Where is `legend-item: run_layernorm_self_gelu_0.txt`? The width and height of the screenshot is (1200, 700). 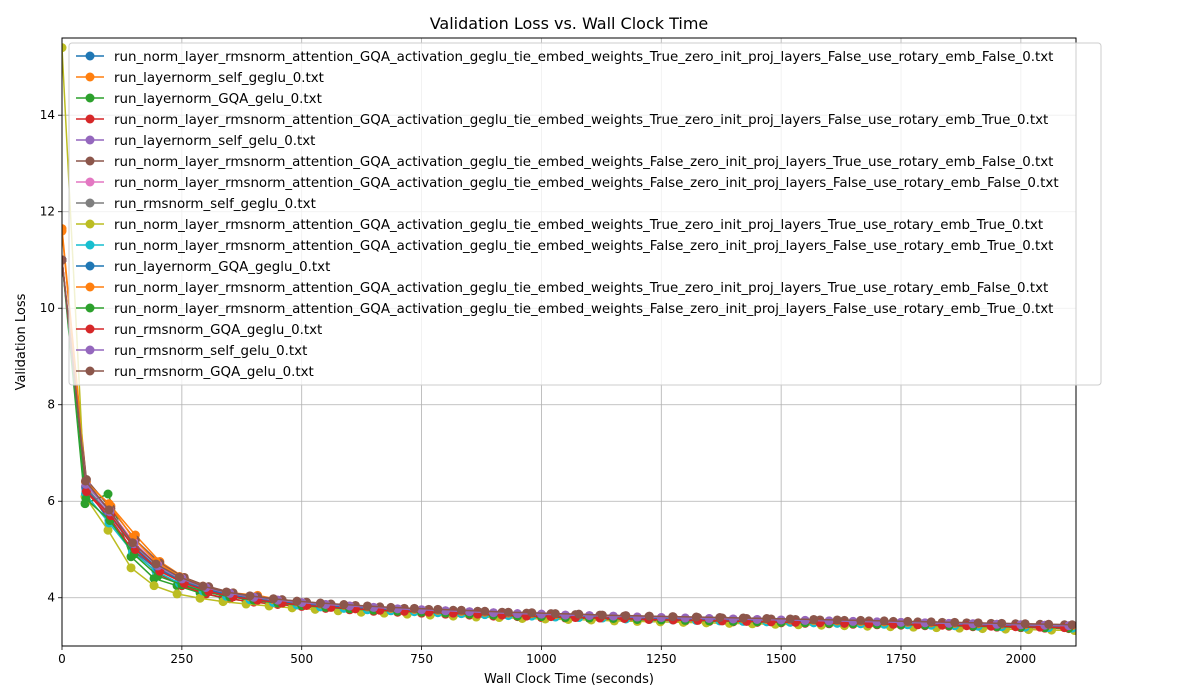 legend-item: run_layernorm_self_gelu_0.txt is located at coordinates (195, 141).